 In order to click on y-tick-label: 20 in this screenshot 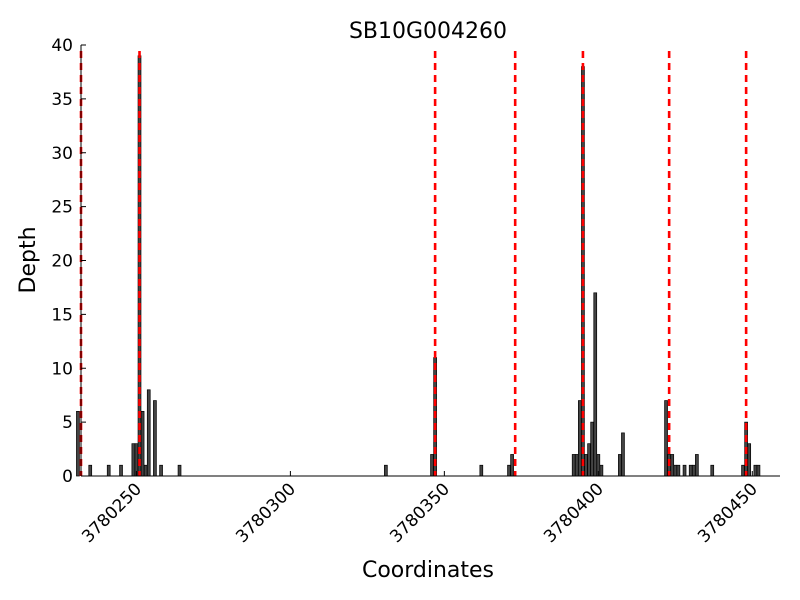, I will do `click(62, 262)`.